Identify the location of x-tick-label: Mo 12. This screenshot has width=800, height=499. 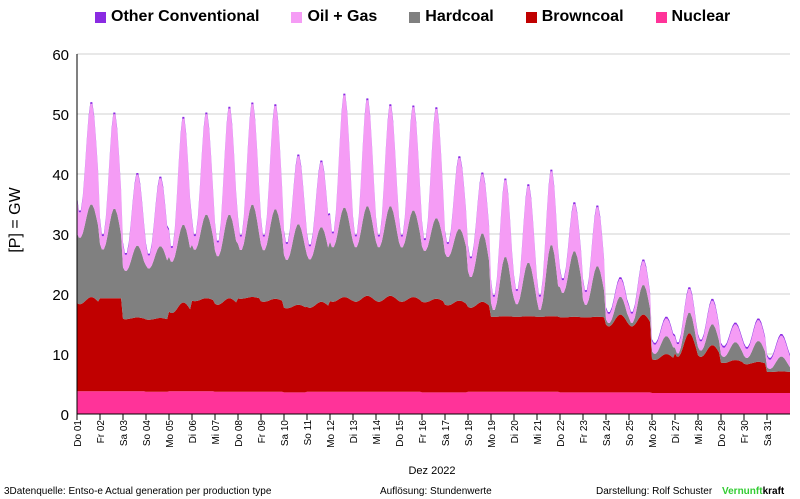
(331, 434).